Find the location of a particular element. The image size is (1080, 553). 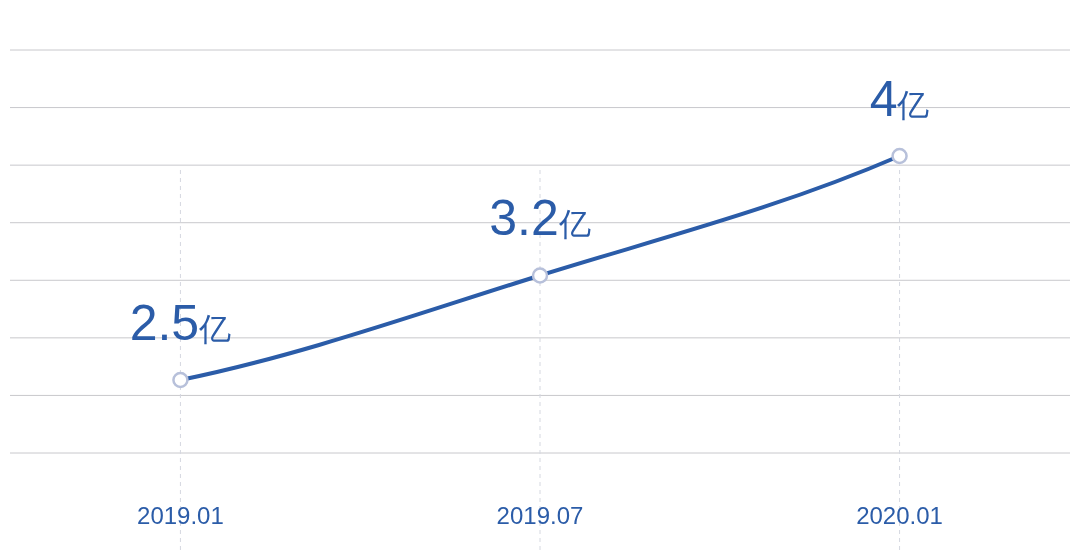

x-tick-label: 2019.01 is located at coordinates (180, 515).